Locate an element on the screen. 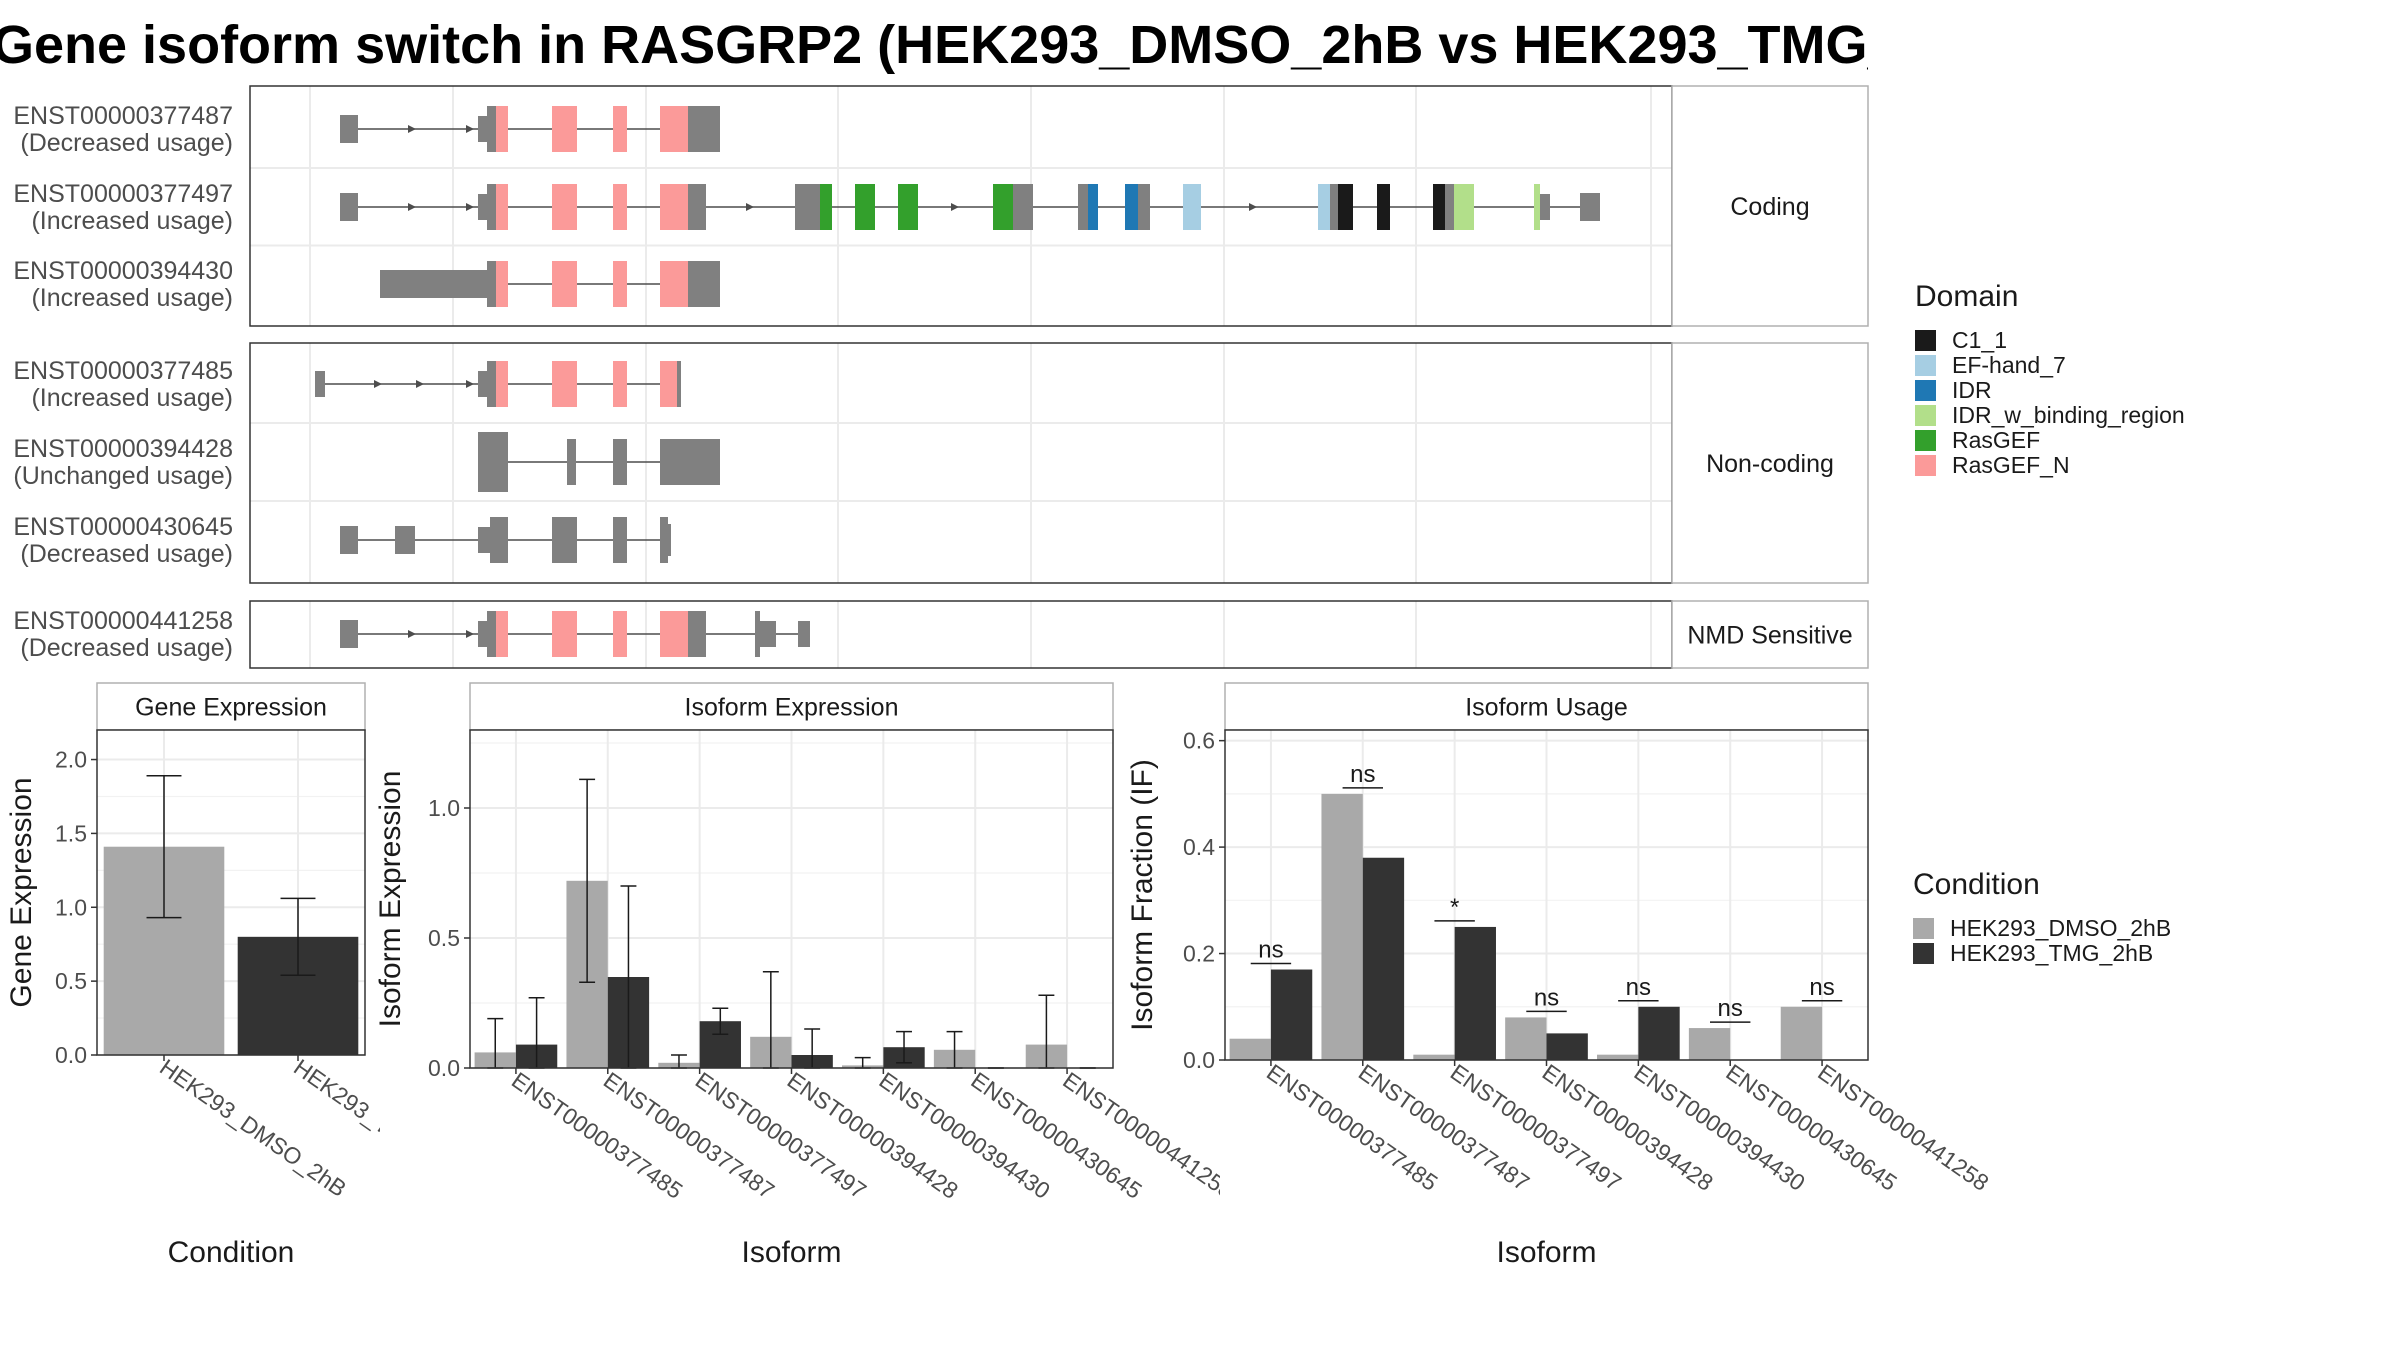  panel-strip is located at coordinates (1546, 706).